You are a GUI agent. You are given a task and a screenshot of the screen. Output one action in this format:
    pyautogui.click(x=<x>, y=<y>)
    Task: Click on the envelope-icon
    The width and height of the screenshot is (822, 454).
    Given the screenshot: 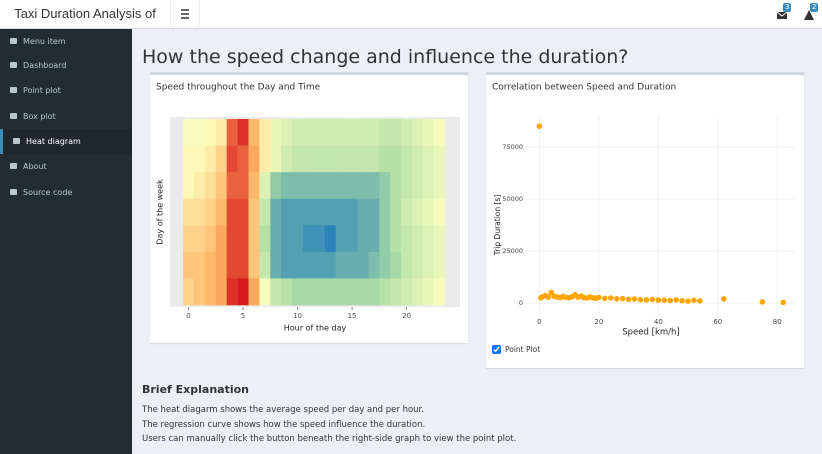 What is the action you would take?
    pyautogui.click(x=782, y=15)
    